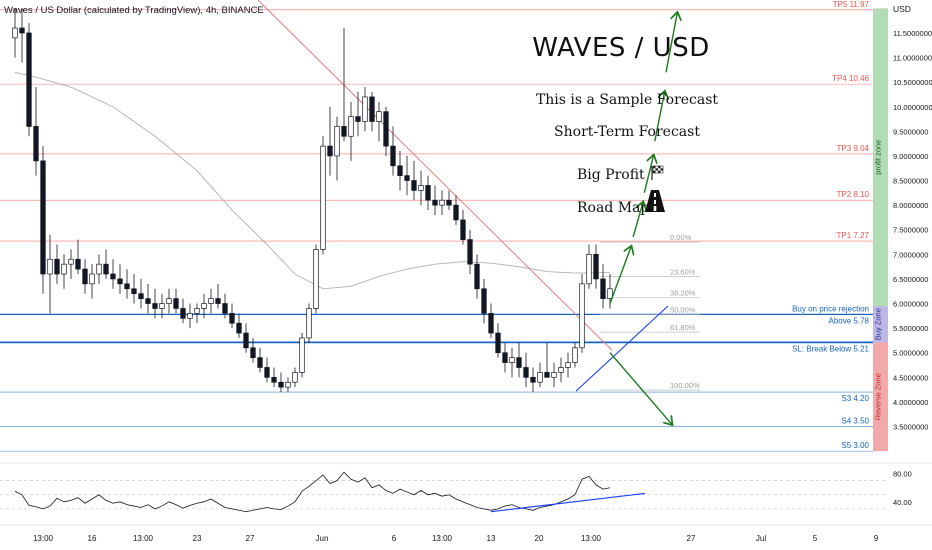 This screenshot has width=932, height=550. Describe the element at coordinates (683, 309) in the screenshot. I see `fib-label-3: 50.00%` at that location.